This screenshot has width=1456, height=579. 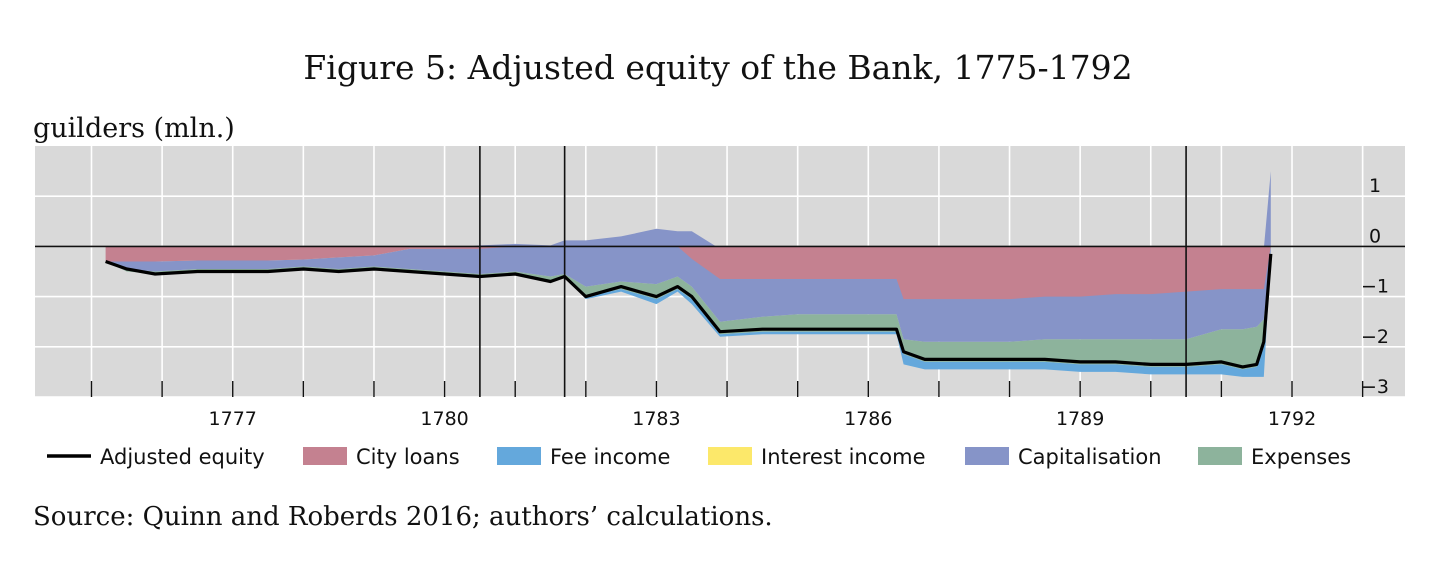 I want to click on x-tick-label: 1780, so click(x=444, y=419).